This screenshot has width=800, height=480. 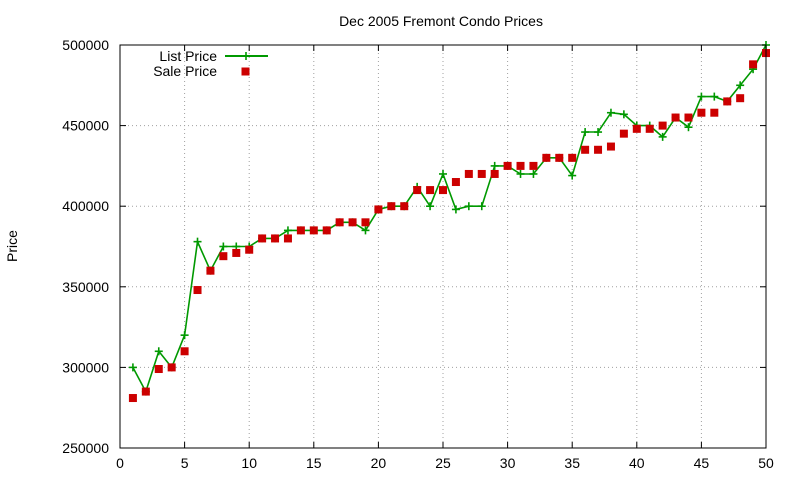 I want to click on legend-plus-marker, so click(x=246, y=56).